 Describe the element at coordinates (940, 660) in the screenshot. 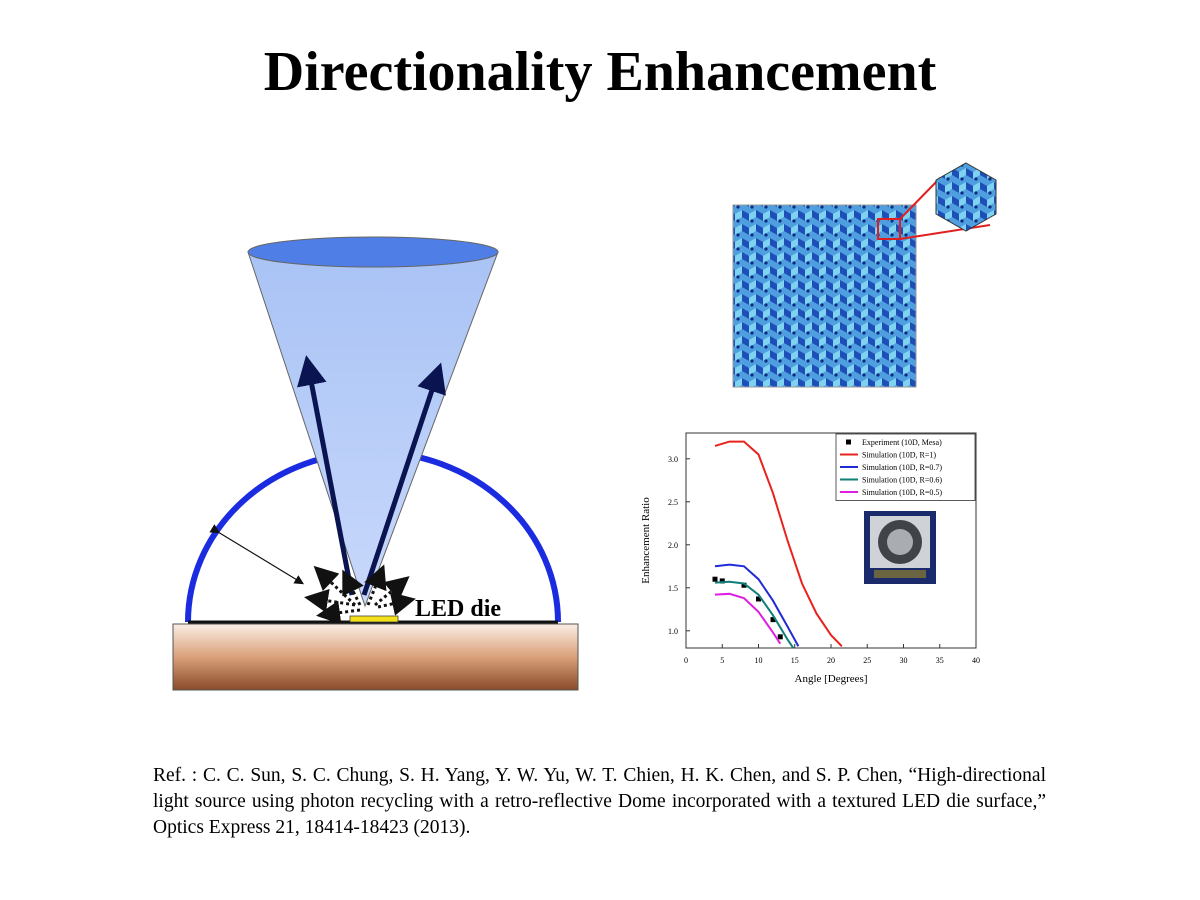

I see `x-tick-label: 35` at that location.